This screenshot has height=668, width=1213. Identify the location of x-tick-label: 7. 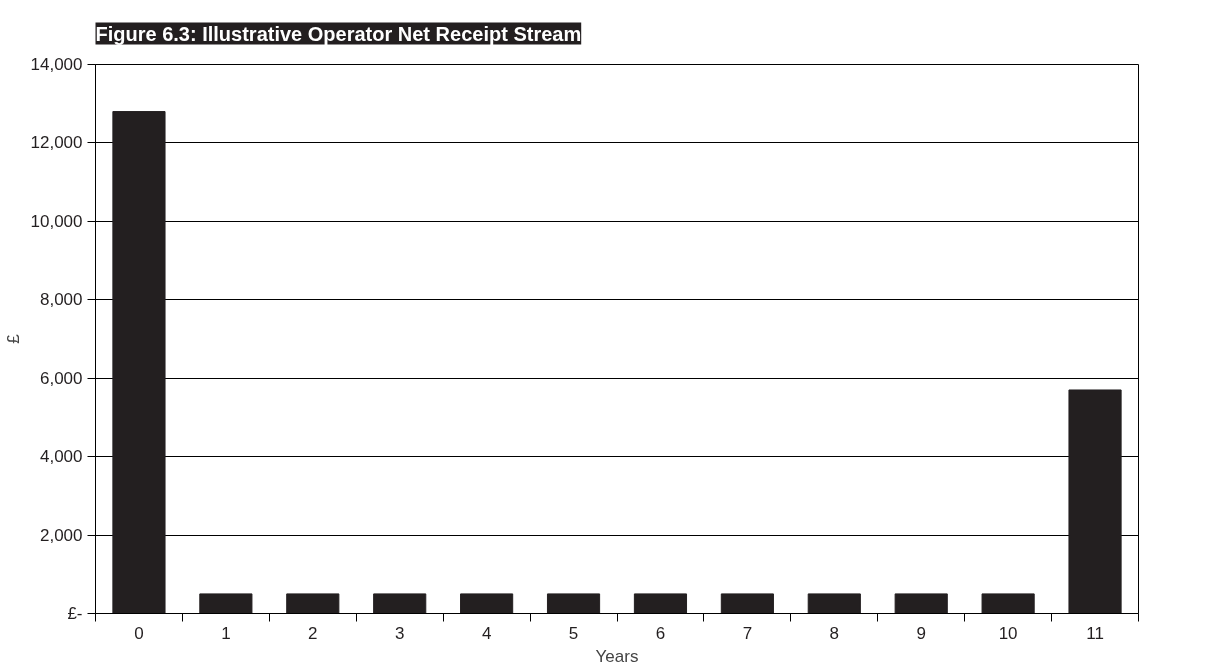
(747, 633).